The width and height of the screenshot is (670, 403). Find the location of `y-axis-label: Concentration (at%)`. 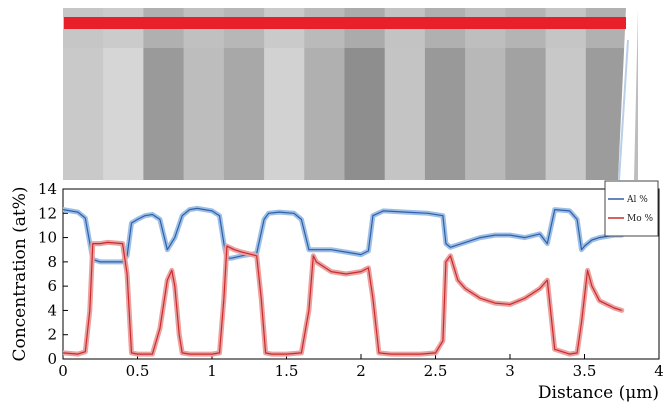

y-axis-label: Concentration (at%) is located at coordinates (20, 273).